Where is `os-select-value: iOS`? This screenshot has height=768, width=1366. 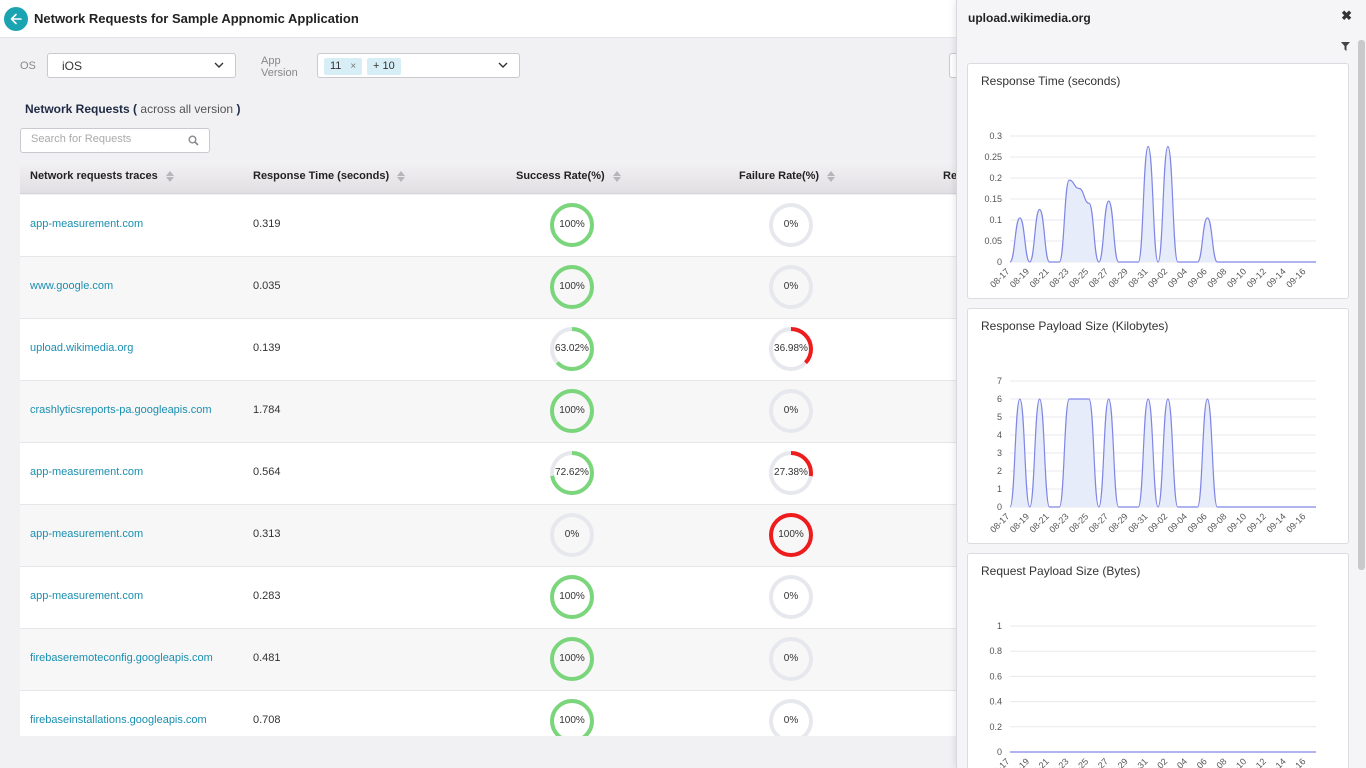 os-select-value: iOS is located at coordinates (72, 66).